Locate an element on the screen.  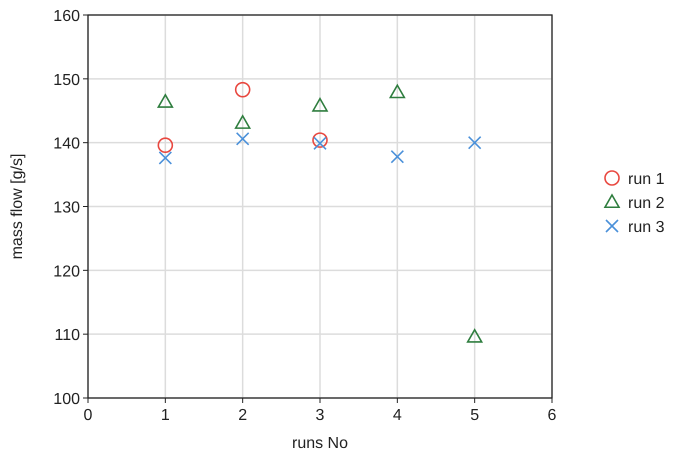
y-tick-label: 130 is located at coordinates (66, 208).